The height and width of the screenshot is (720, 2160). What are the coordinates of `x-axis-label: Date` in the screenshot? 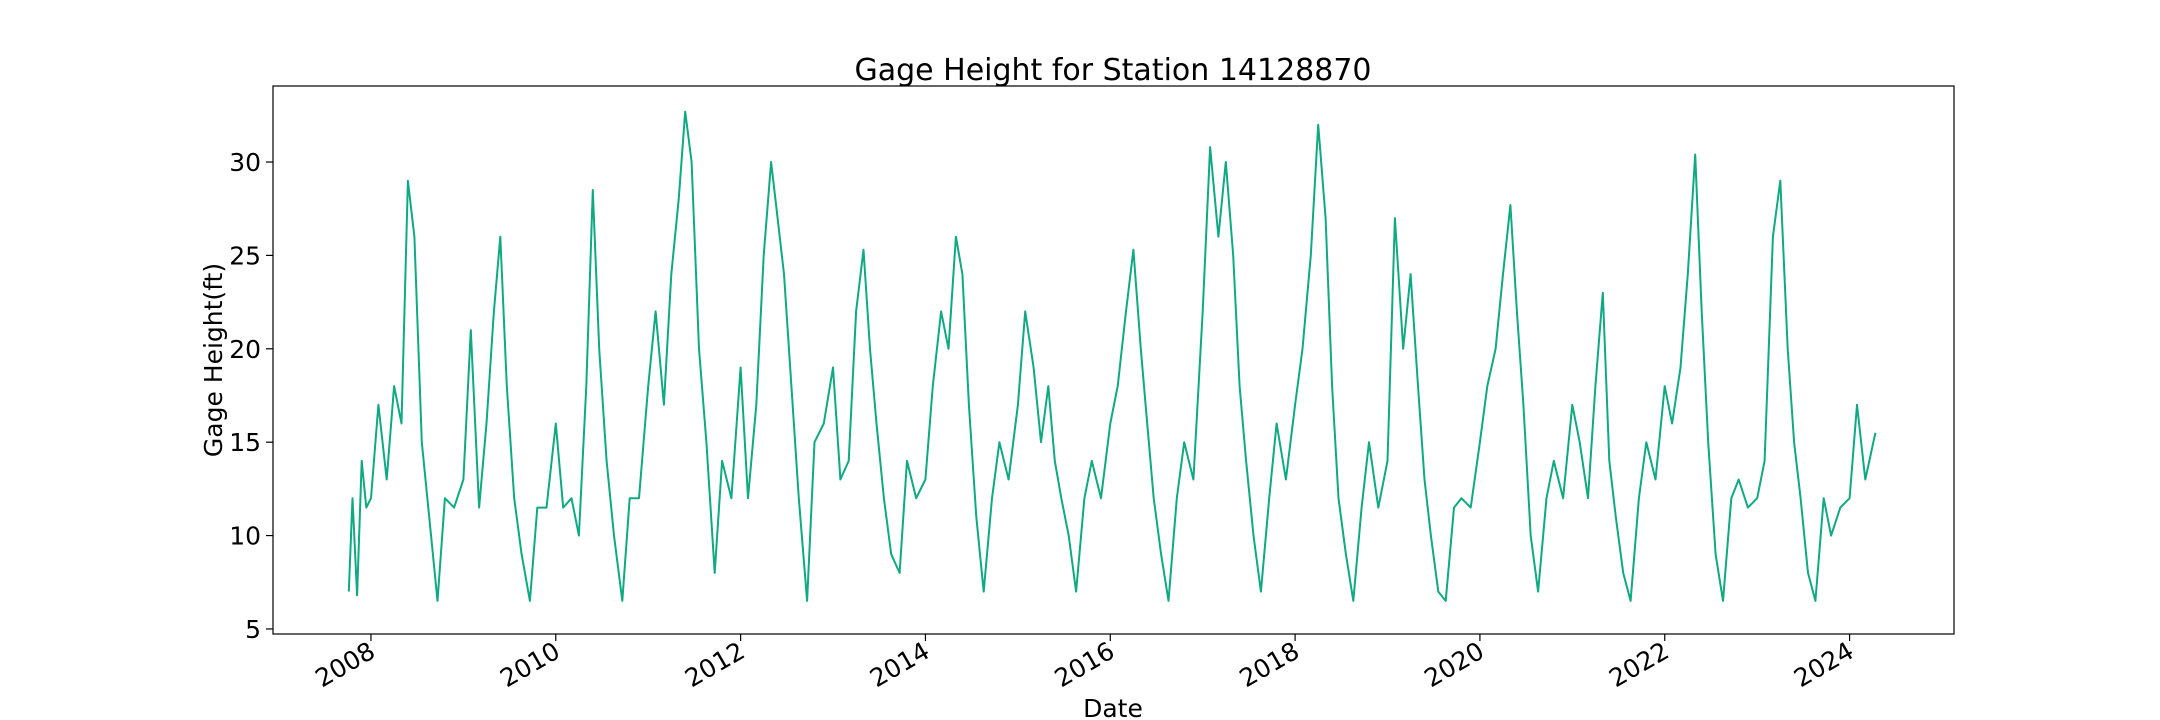 It's located at (1113, 707).